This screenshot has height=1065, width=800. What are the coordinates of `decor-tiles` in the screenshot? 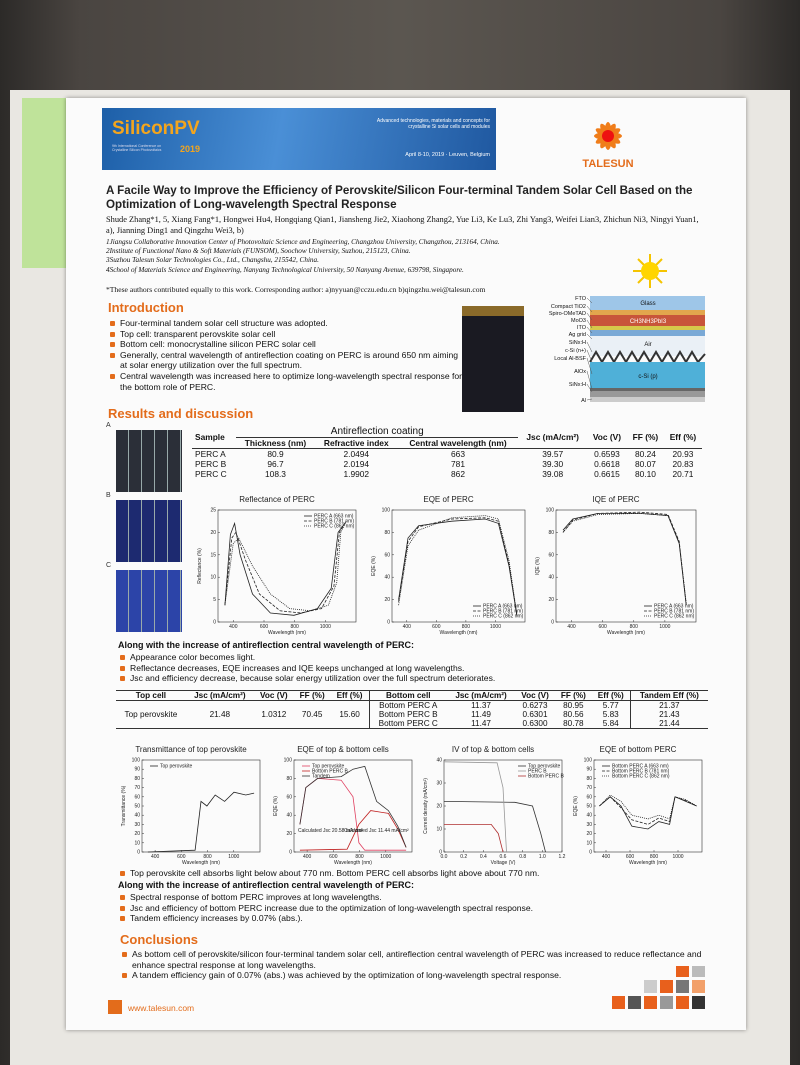 It's located at (658, 987).